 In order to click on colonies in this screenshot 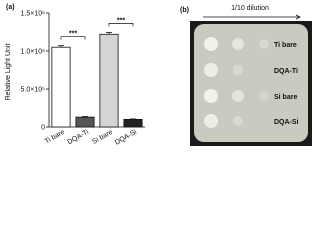, I will do `click(236, 82)`.